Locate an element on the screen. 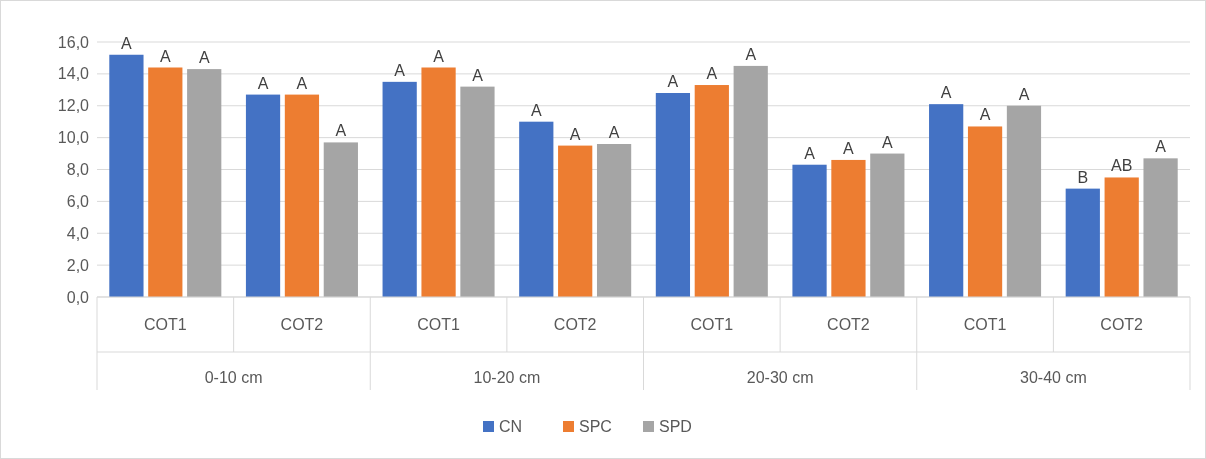 Image resolution: width=1206 pixels, height=459 pixels. data-label: AB is located at coordinates (1122, 166).